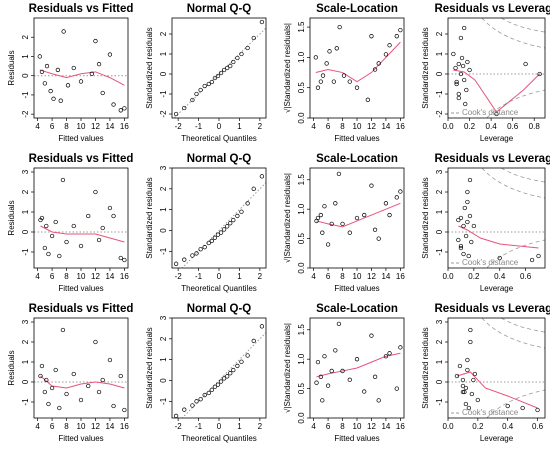  Describe the element at coordinates (81, 126) in the screenshot. I see `x-tick-label: 10` at that location.